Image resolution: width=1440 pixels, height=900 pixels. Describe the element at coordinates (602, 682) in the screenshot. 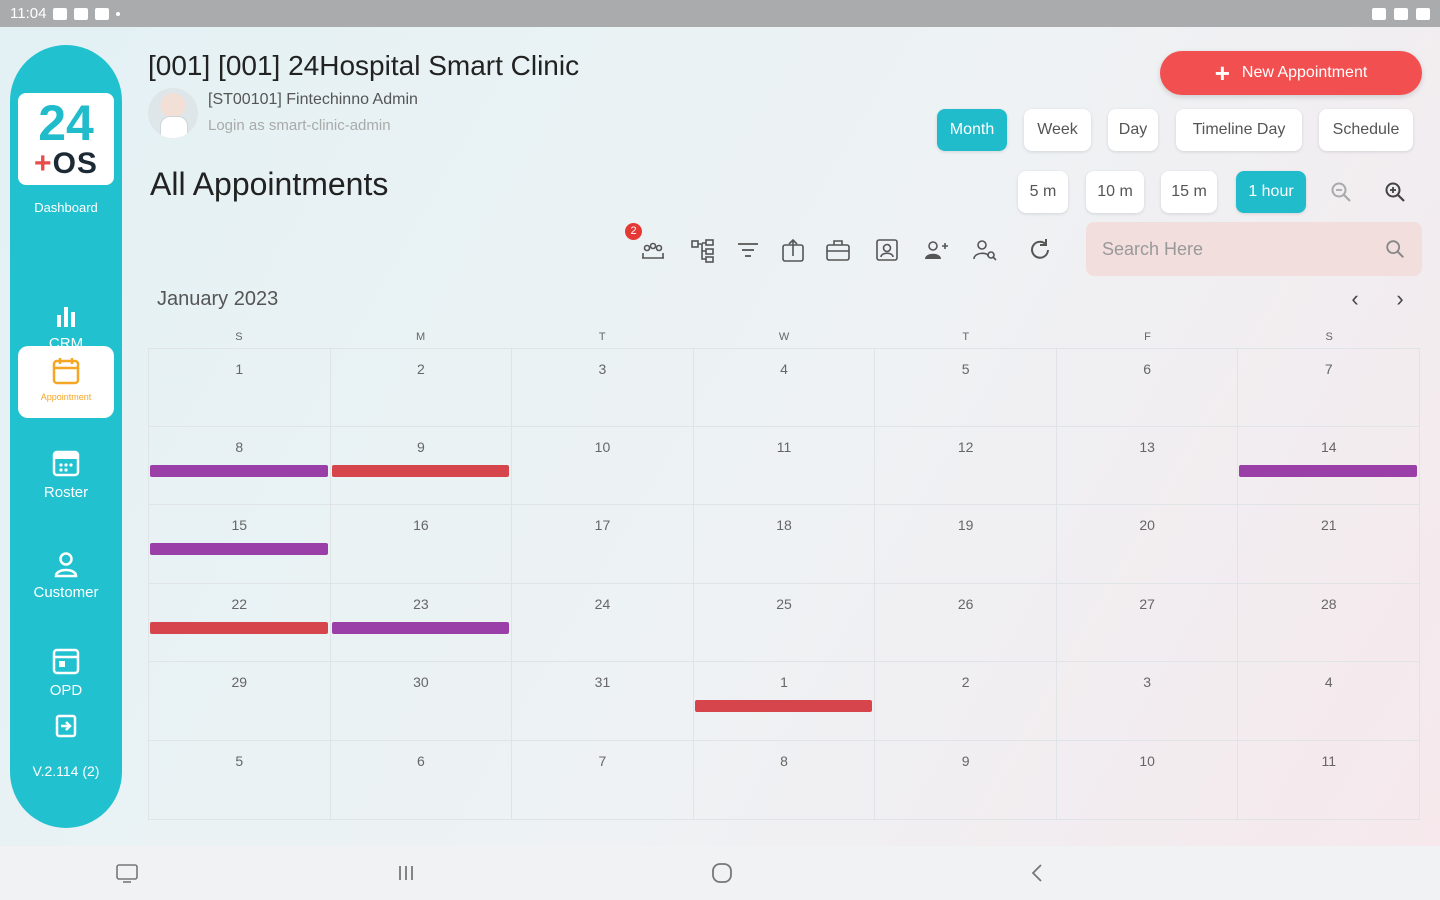

I see `day-number: 31` at that location.